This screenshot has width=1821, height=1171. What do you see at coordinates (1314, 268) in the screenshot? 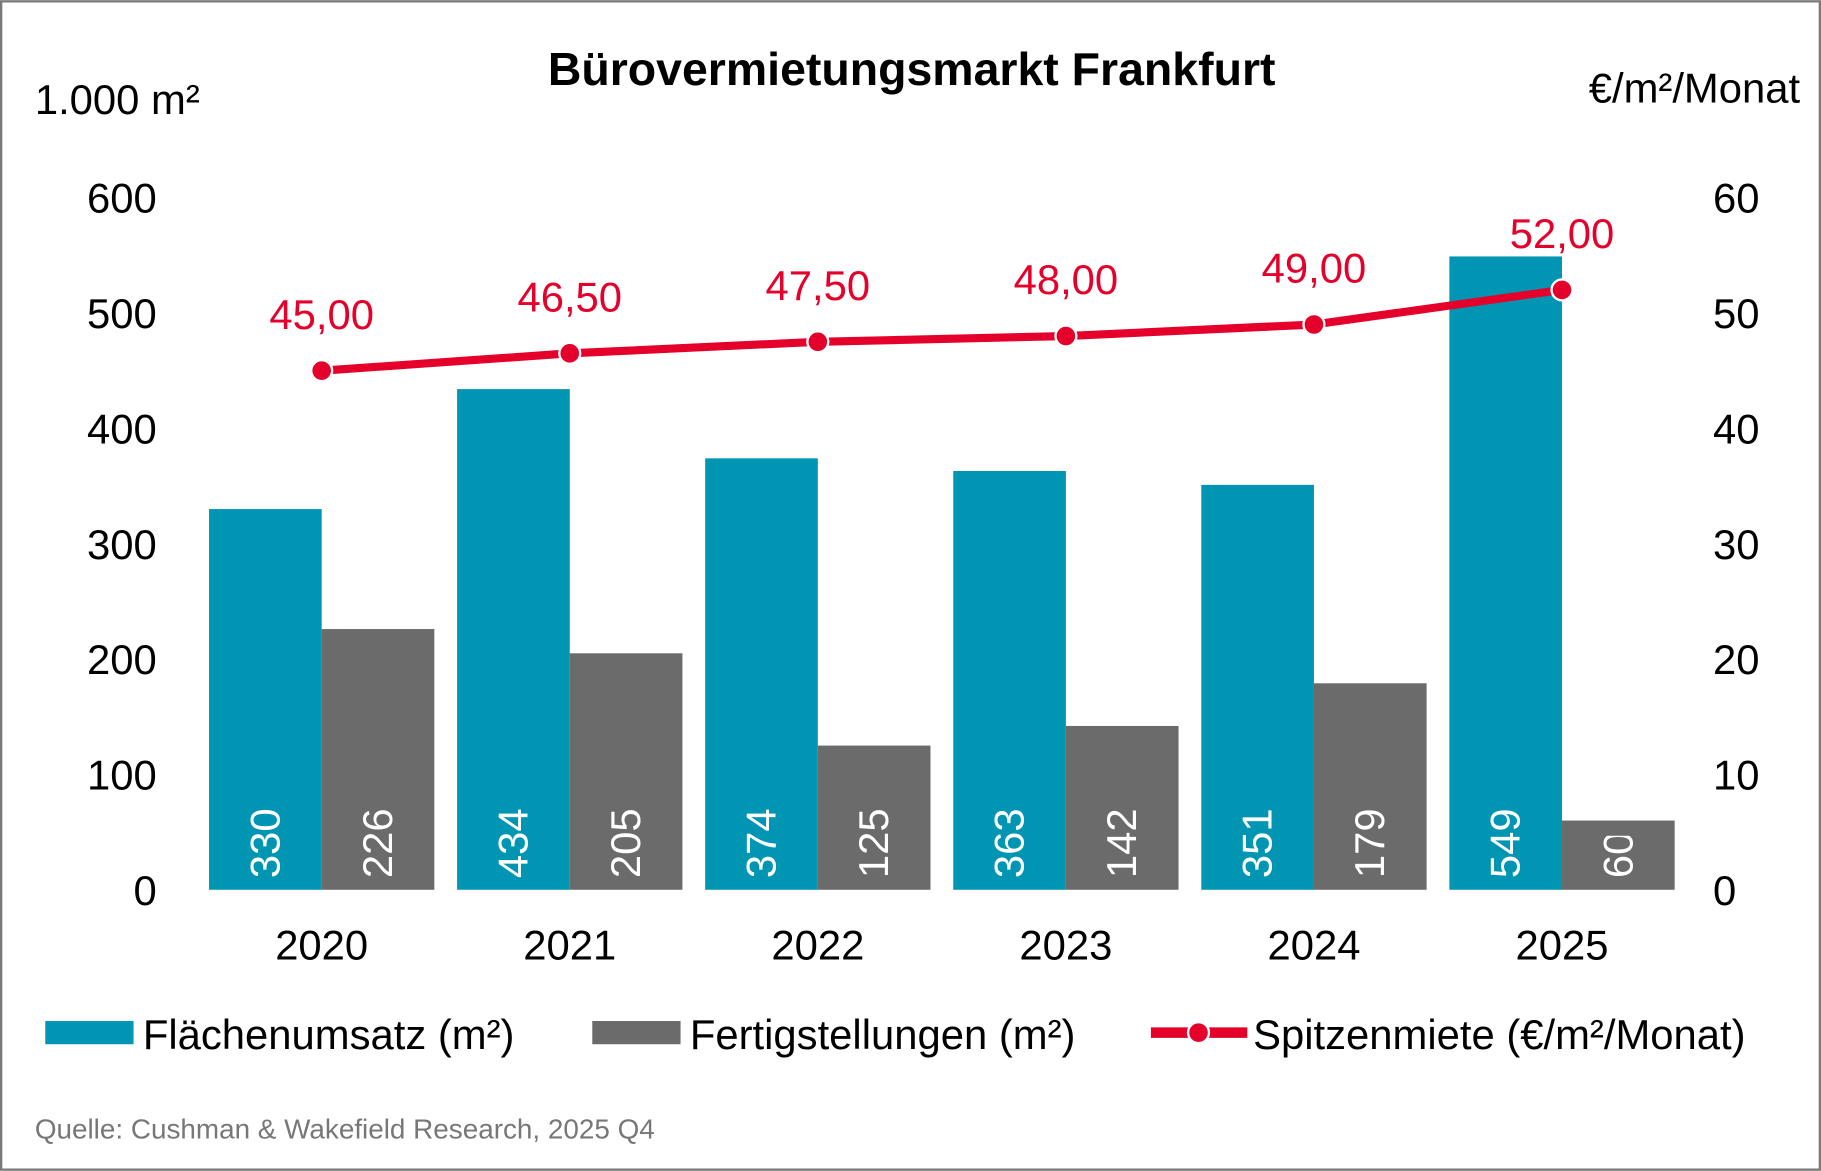
I see `line-value-label: 49,00` at bounding box center [1314, 268].